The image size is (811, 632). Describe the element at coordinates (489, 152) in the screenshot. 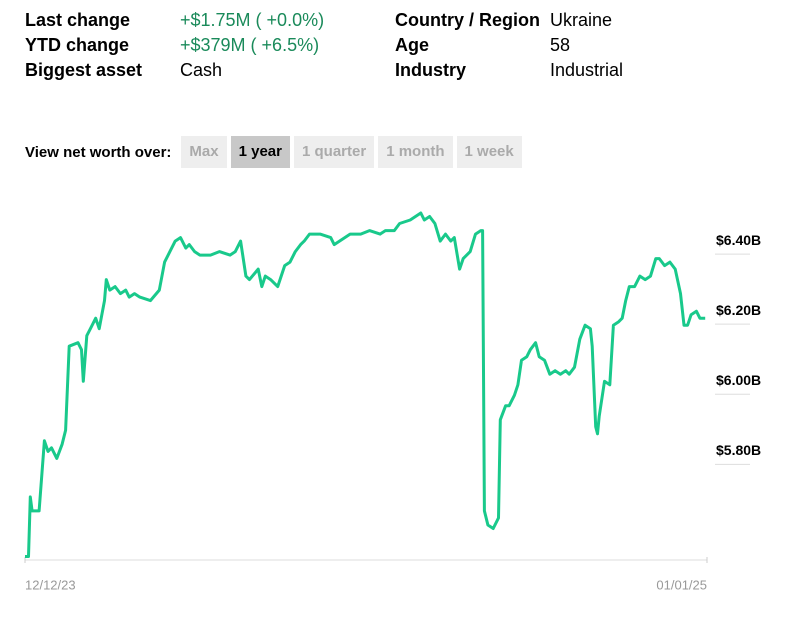

I see `period-button: 1 week` at that location.